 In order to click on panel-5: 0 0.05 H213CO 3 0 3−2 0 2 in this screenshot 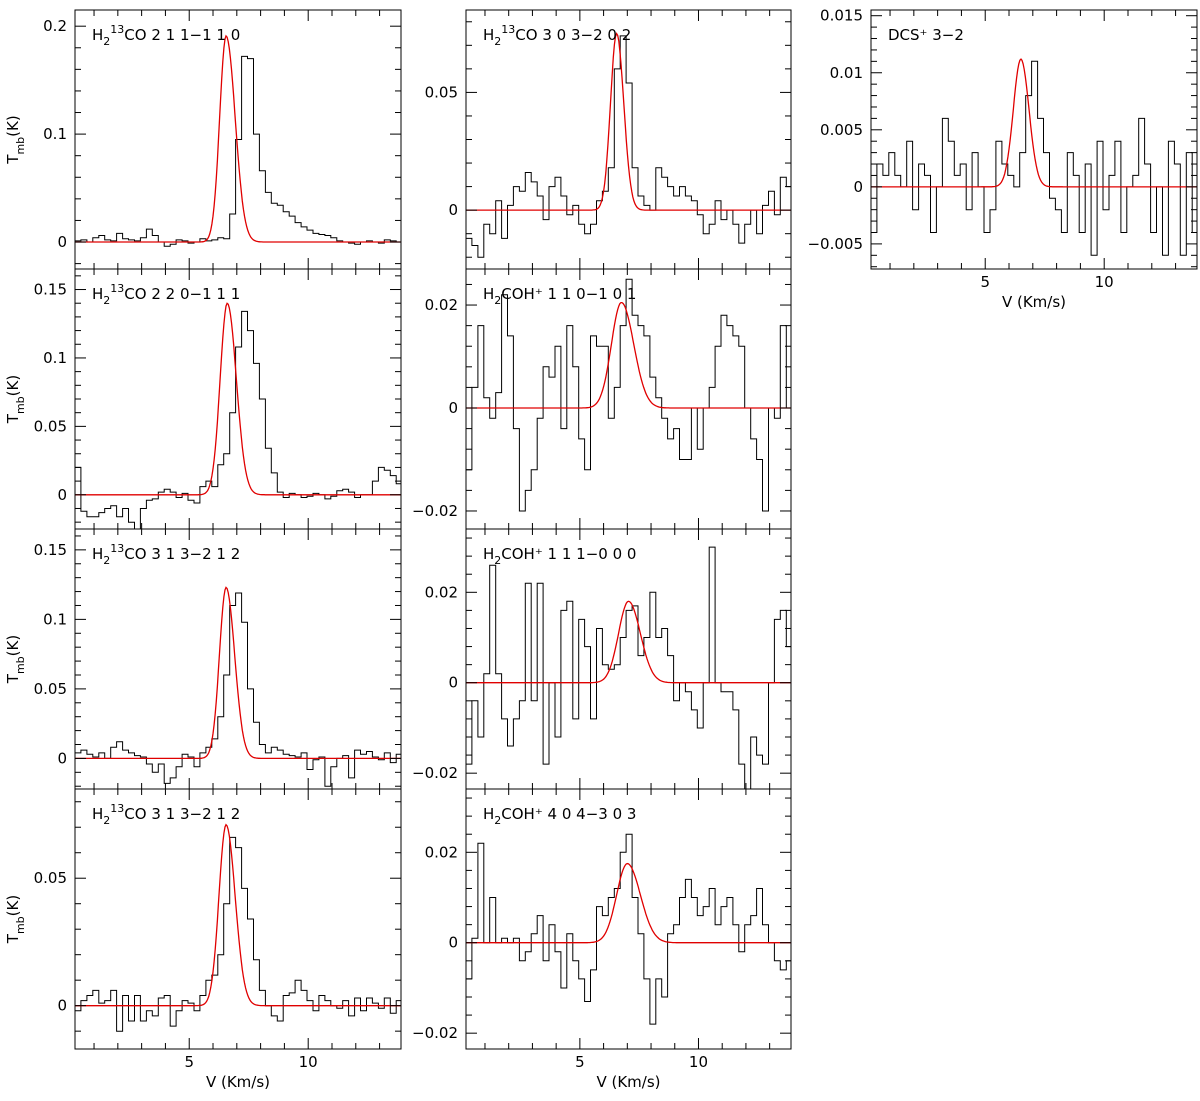, I will do `click(608, 139)`.